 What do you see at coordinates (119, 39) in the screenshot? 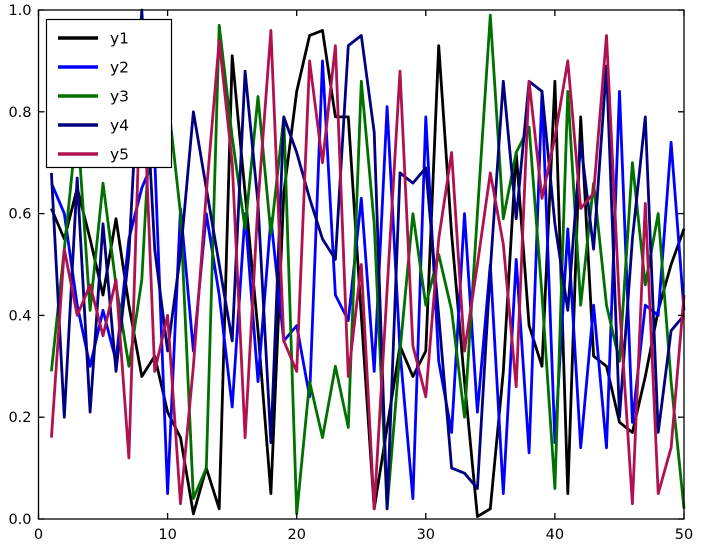
I see `legend-label-y1: y1` at bounding box center [119, 39].